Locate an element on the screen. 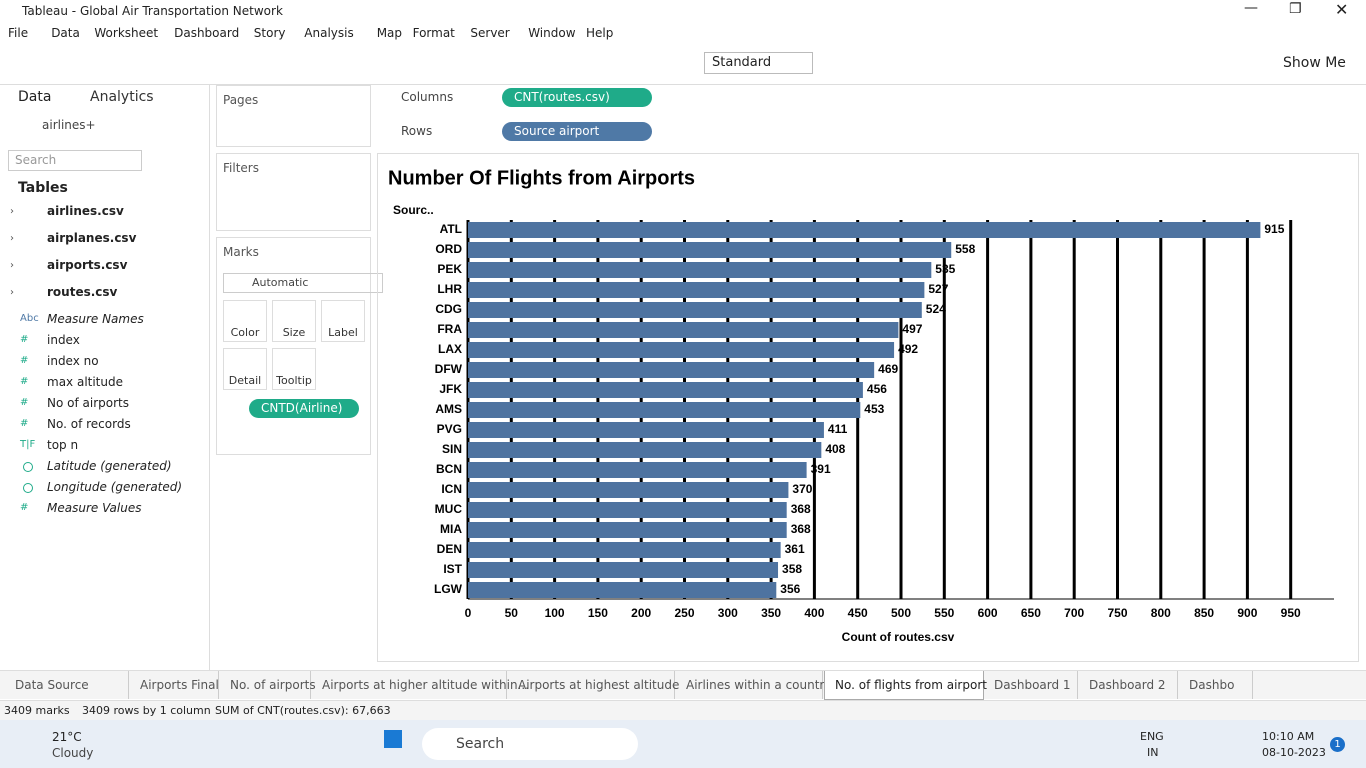 The width and height of the screenshot is (1366, 768). data-label: 915 is located at coordinates (1274, 229).